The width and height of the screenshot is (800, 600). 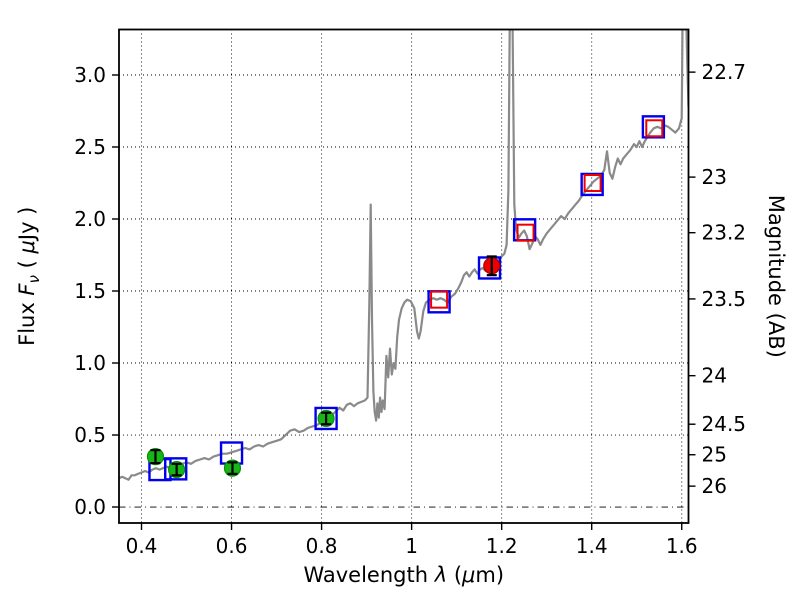 I want to click on x-tick-label: 1.2, so click(x=502, y=546).